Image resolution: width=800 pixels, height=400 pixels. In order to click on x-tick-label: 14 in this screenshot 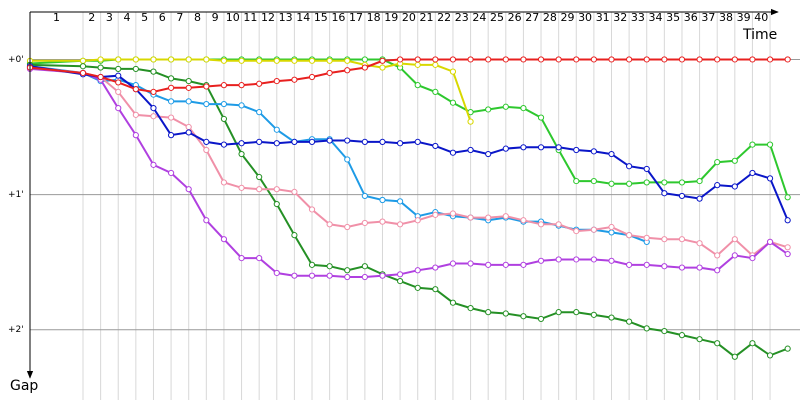, I will do `click(303, 17)`.